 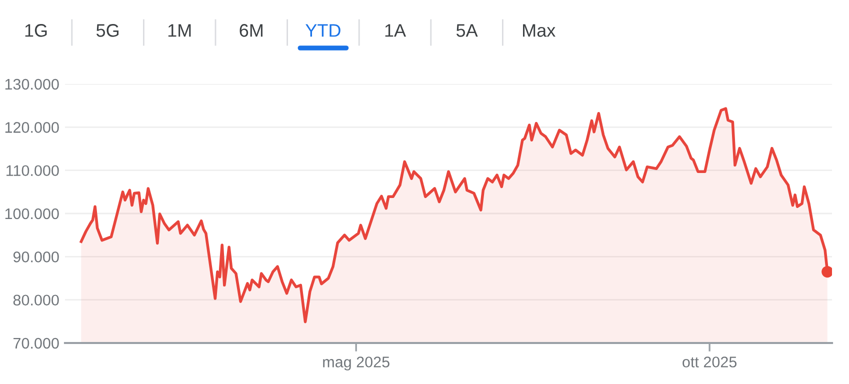 I want to click on text: 5G, so click(x=107, y=30).